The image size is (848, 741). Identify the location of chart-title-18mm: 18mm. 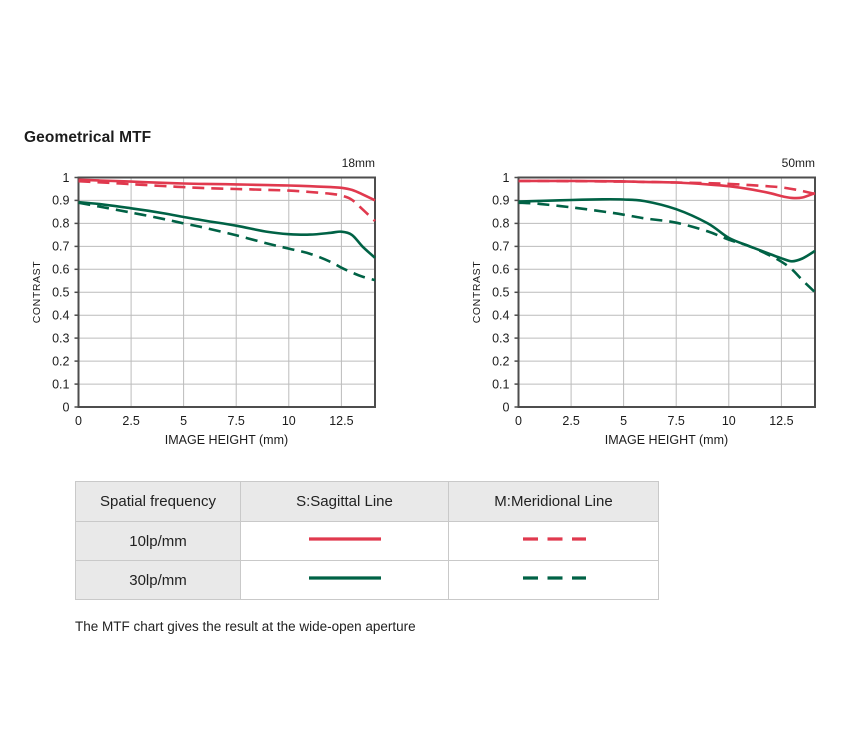
(358, 163).